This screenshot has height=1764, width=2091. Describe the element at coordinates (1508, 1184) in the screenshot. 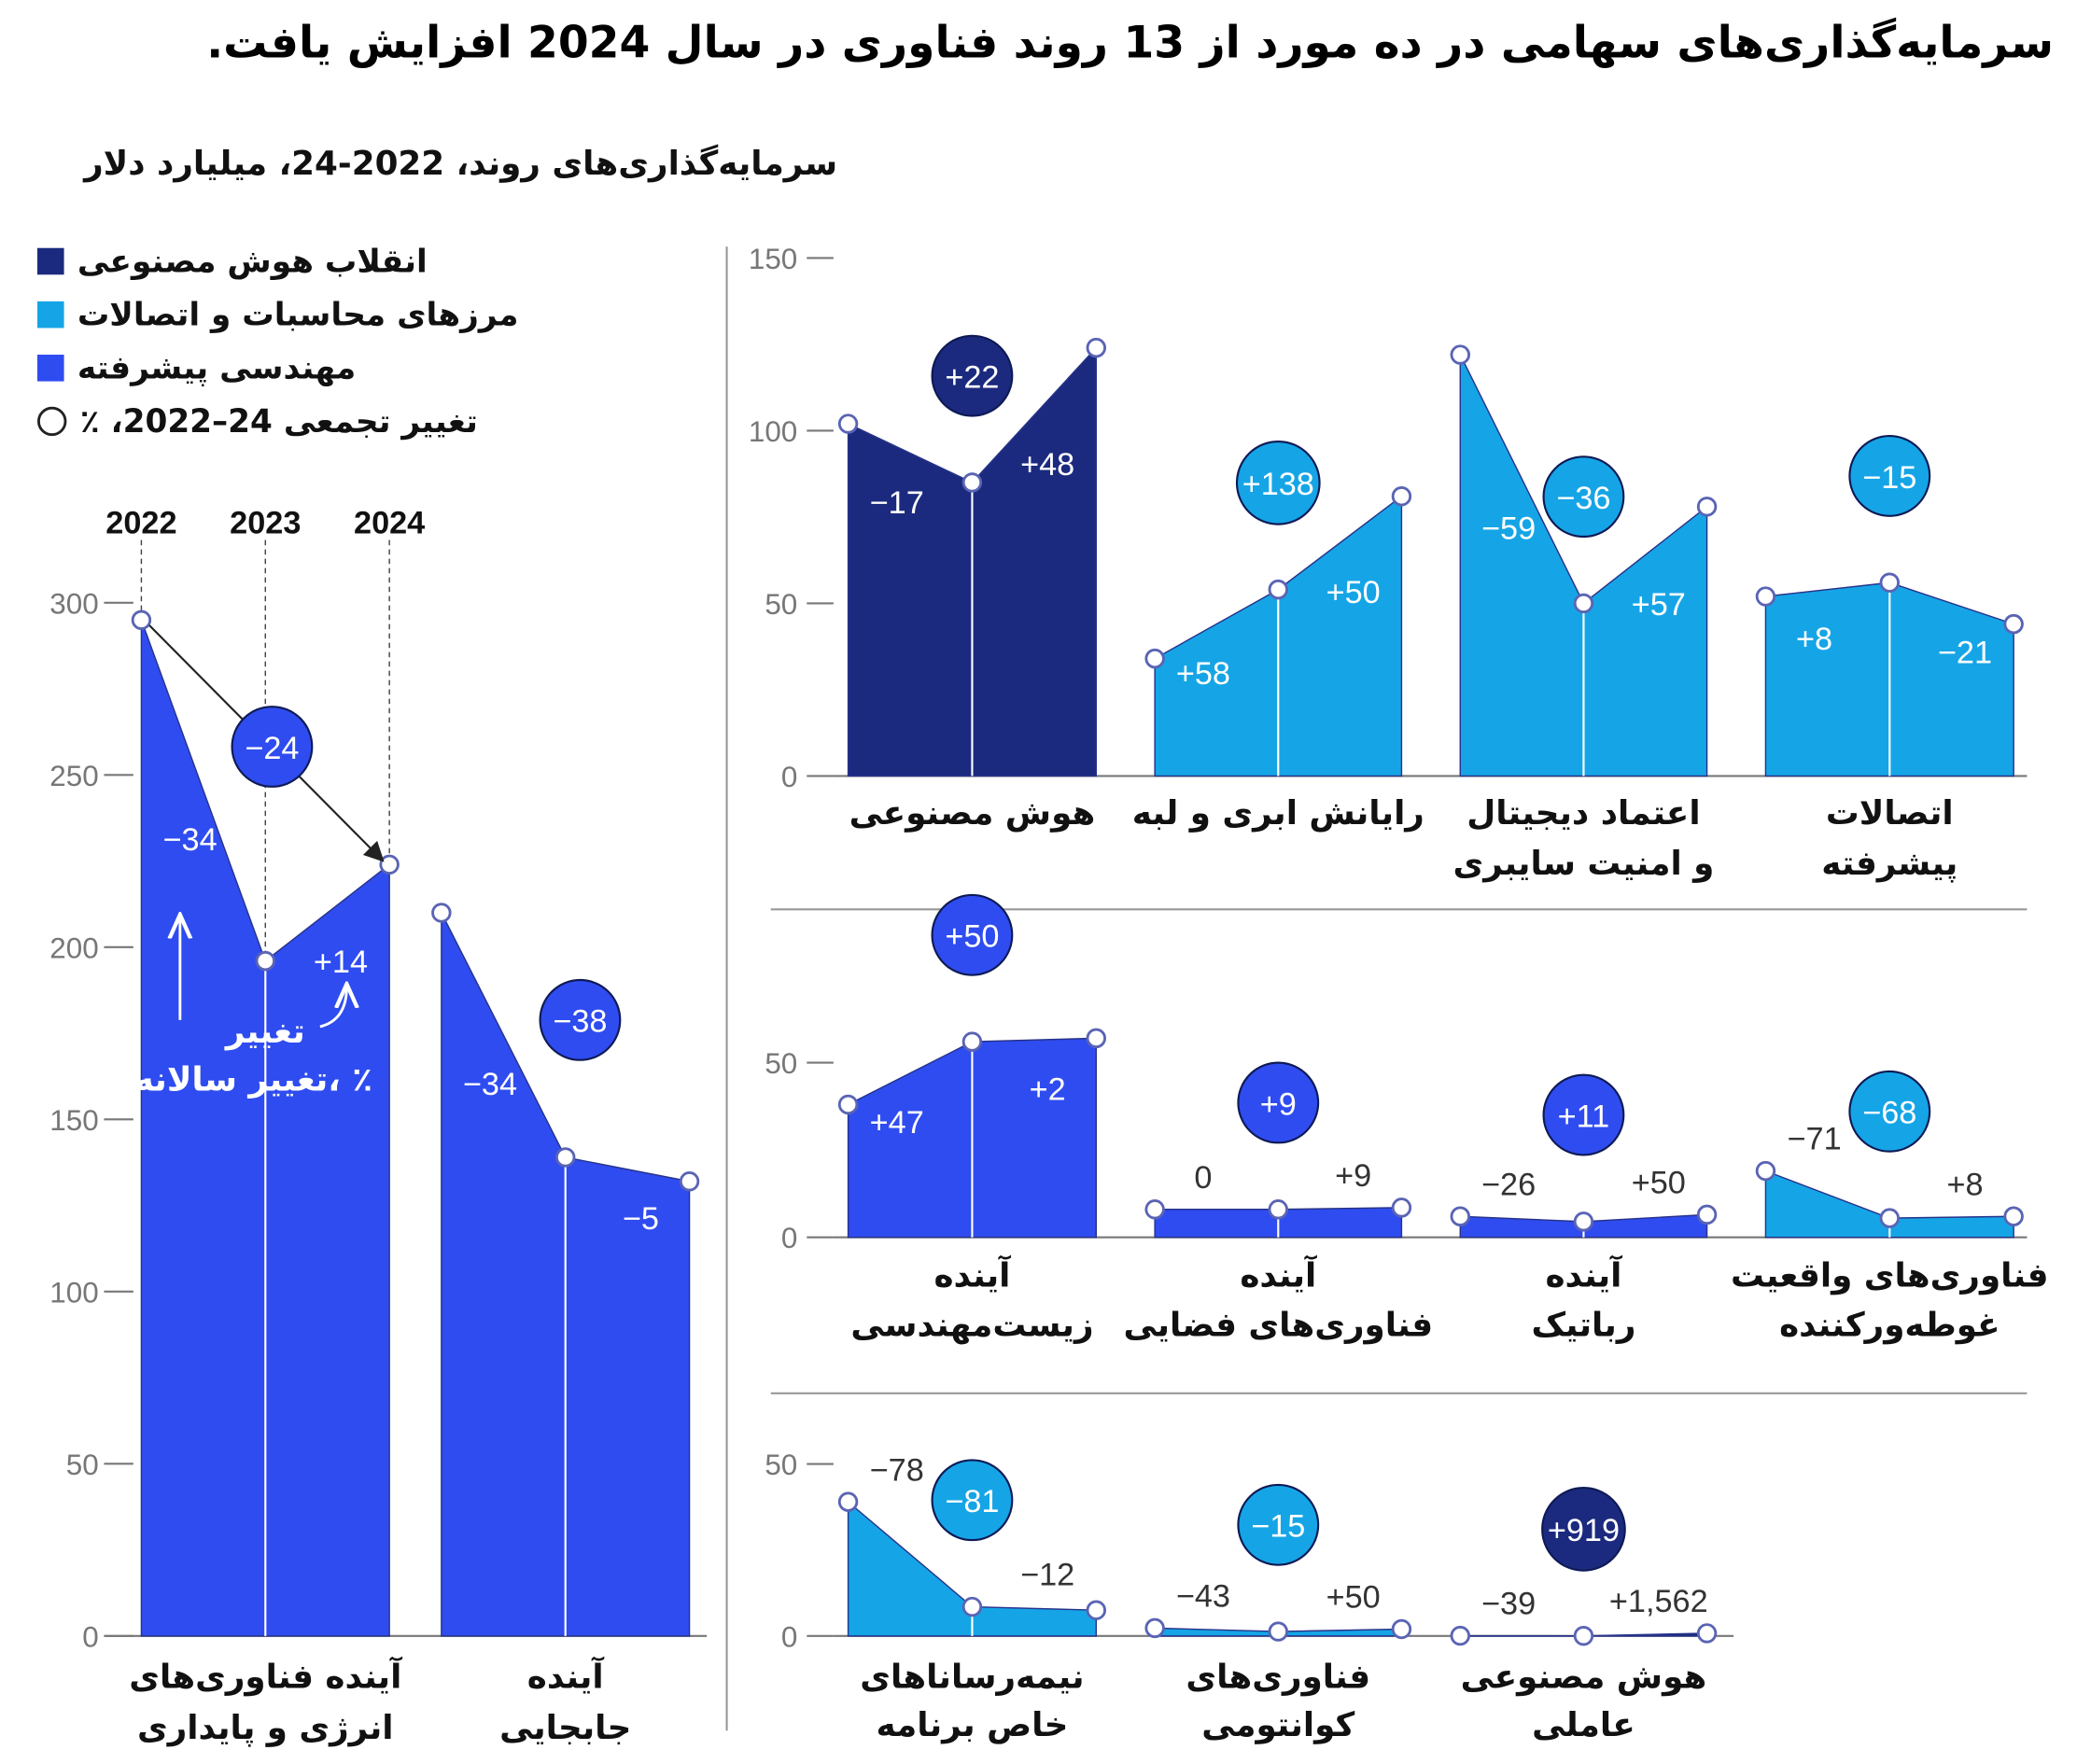

I see `annual-change-label: −26` at that location.